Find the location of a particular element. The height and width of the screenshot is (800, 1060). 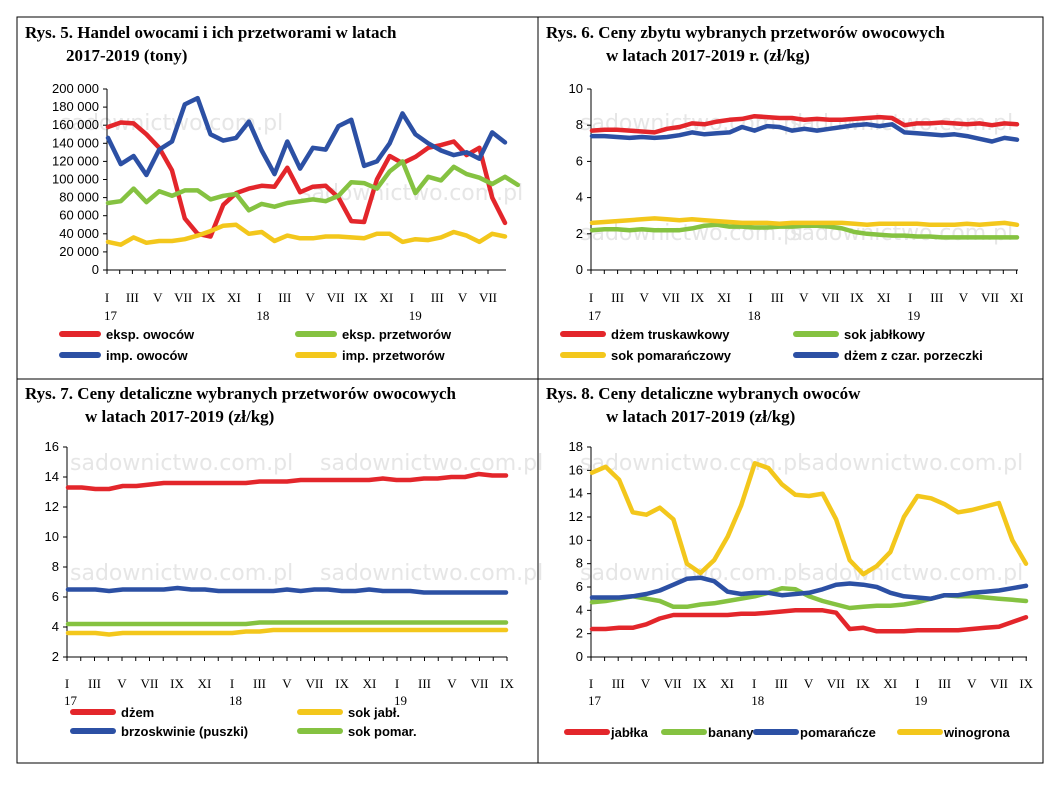

y-tick-label: 40 000 is located at coordinates (79, 233).